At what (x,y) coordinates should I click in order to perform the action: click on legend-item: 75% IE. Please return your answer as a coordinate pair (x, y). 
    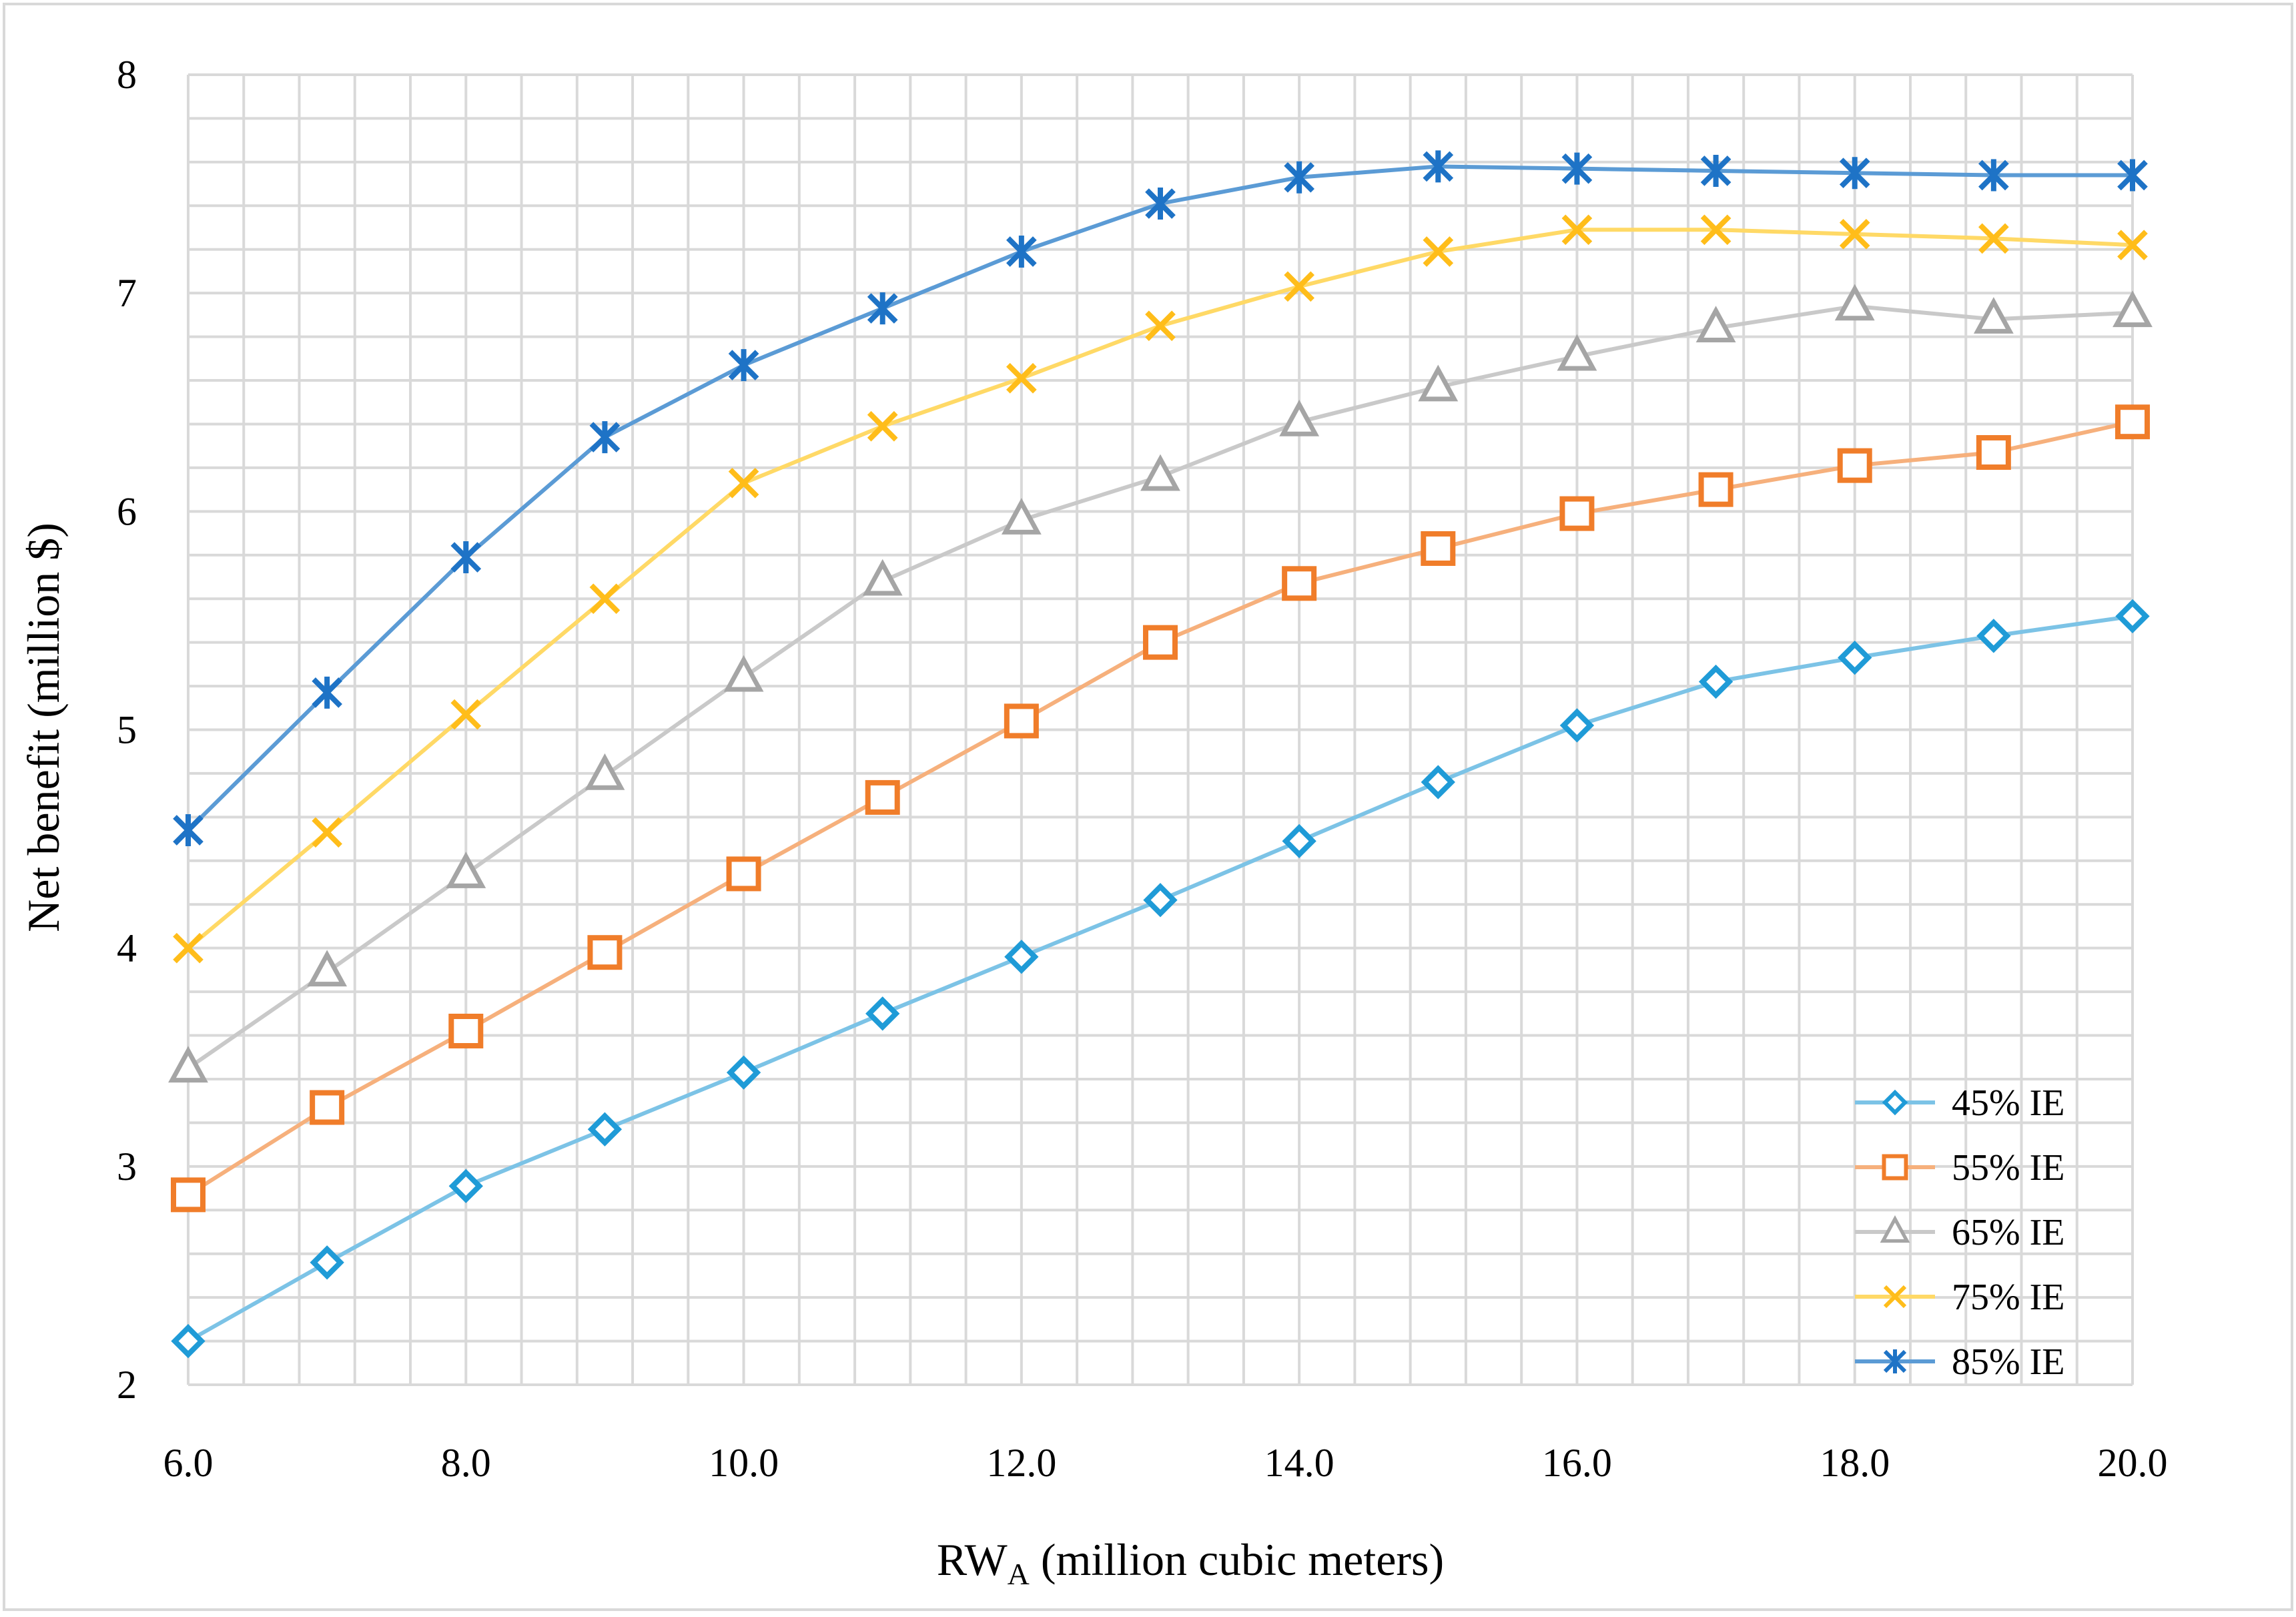
    Looking at the image, I should click on (1960, 1297).